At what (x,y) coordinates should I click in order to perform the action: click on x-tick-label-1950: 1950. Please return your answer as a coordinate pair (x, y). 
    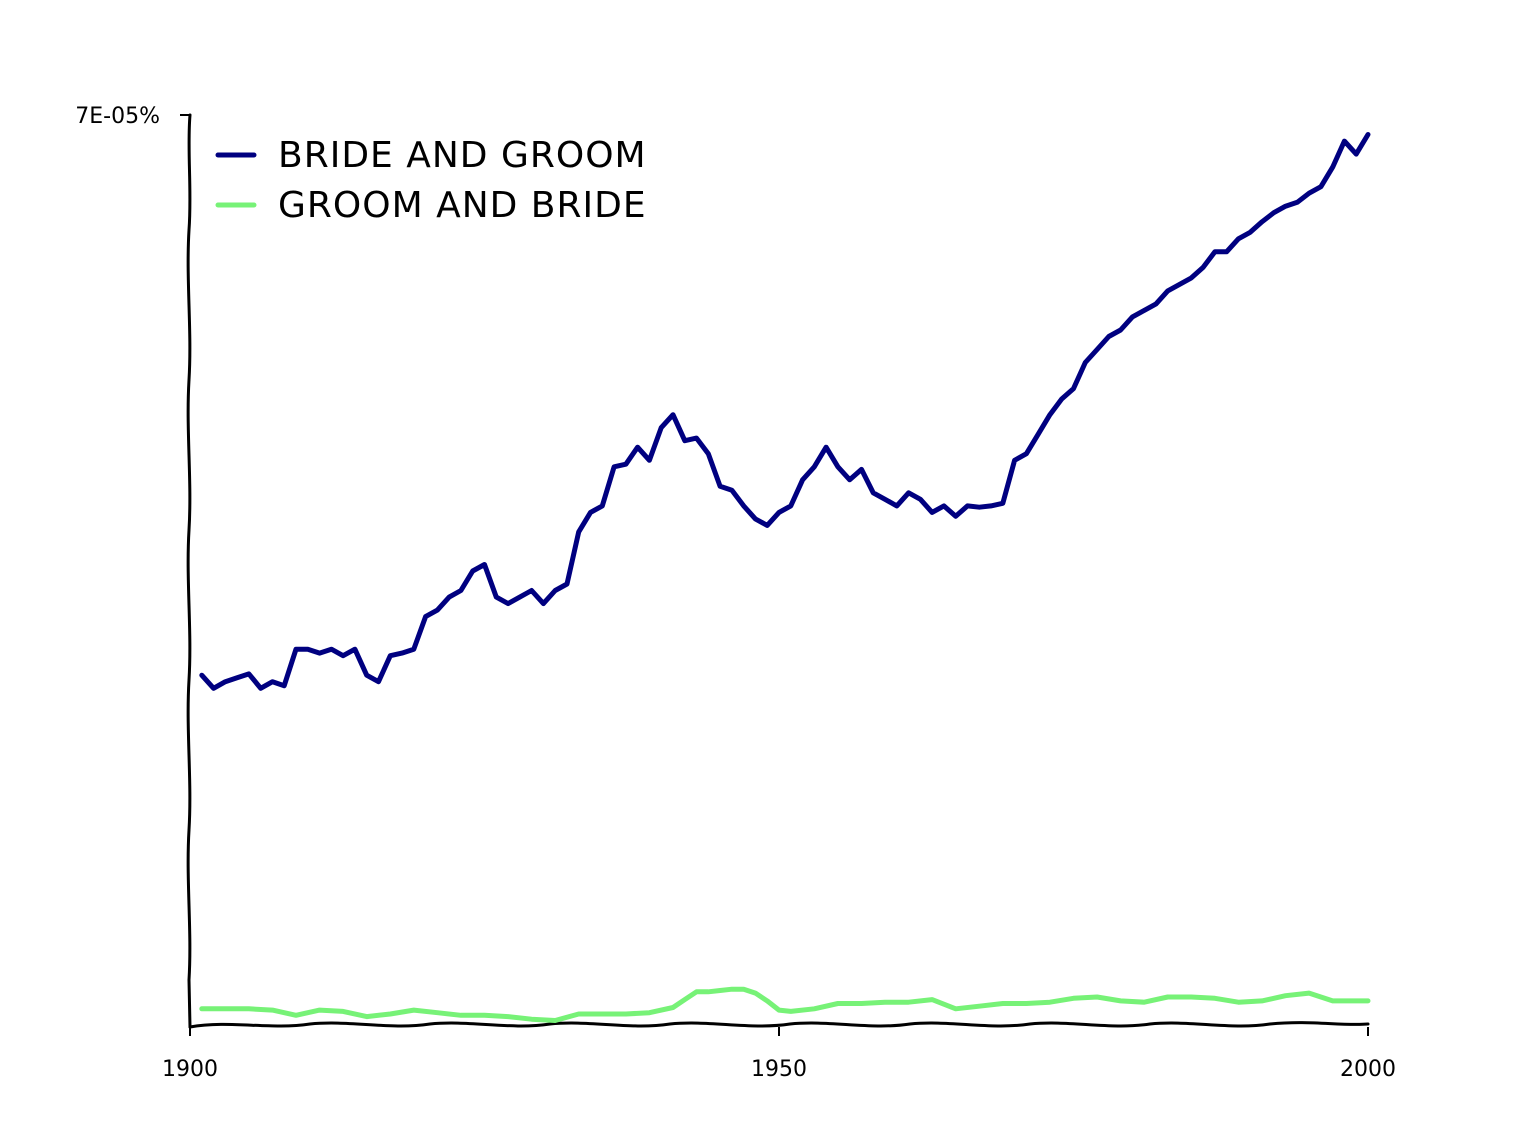
    Looking at the image, I should click on (779, 1069).